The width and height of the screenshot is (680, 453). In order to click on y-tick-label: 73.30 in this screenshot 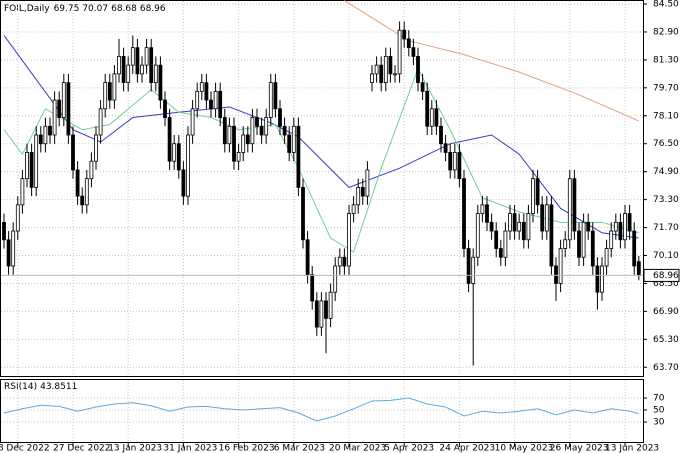, I will do `click(666, 200)`.